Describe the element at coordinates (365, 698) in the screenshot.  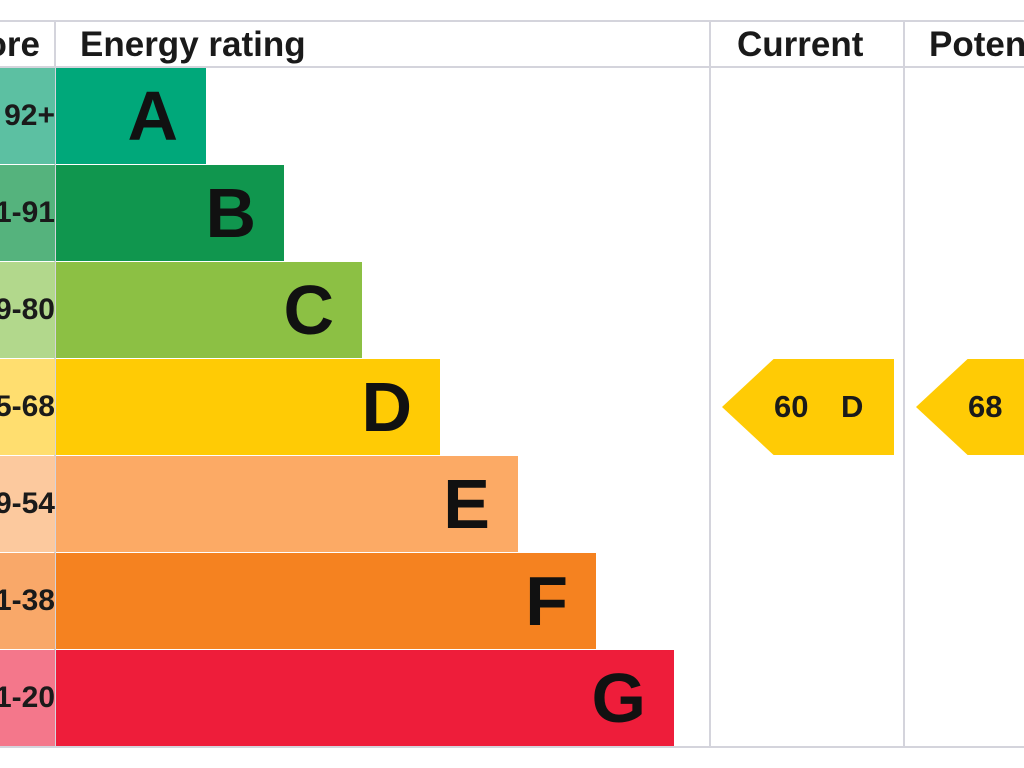
I see `band-g: G` at that location.